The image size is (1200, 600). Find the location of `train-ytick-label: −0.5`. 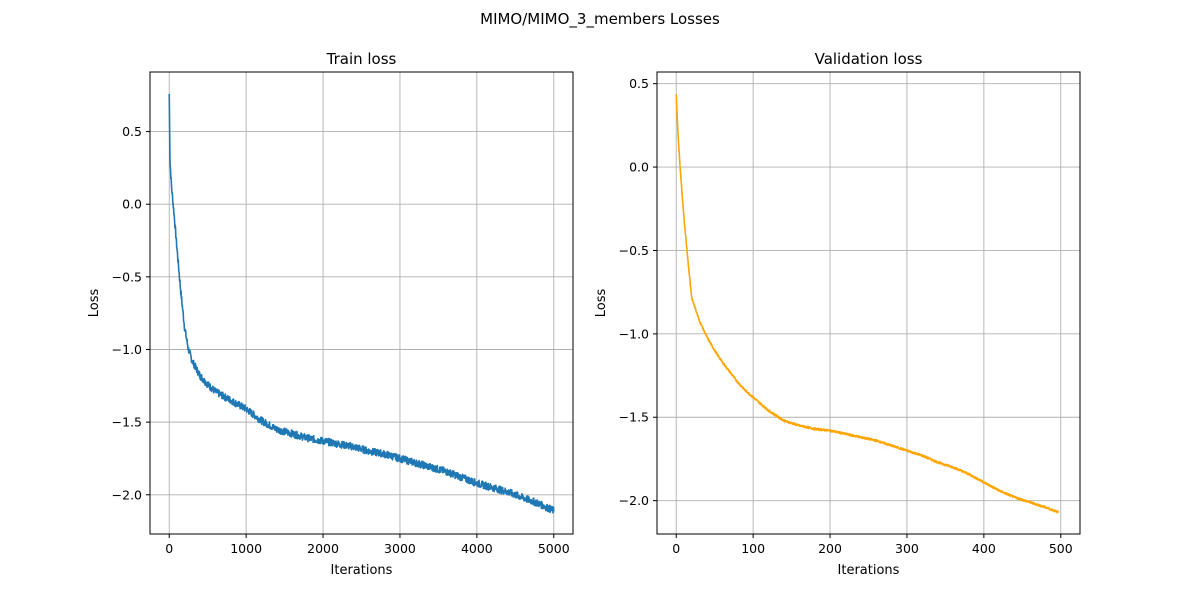

train-ytick-label: −0.5 is located at coordinates (127, 276).